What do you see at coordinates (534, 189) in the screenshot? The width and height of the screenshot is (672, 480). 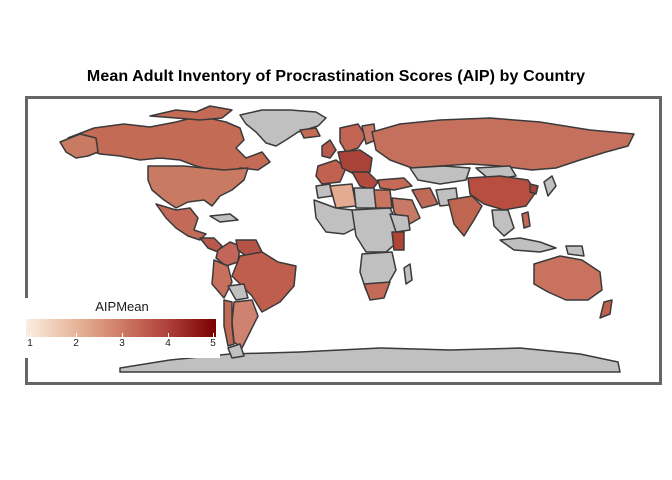 I see `country-south-korea` at bounding box center [534, 189].